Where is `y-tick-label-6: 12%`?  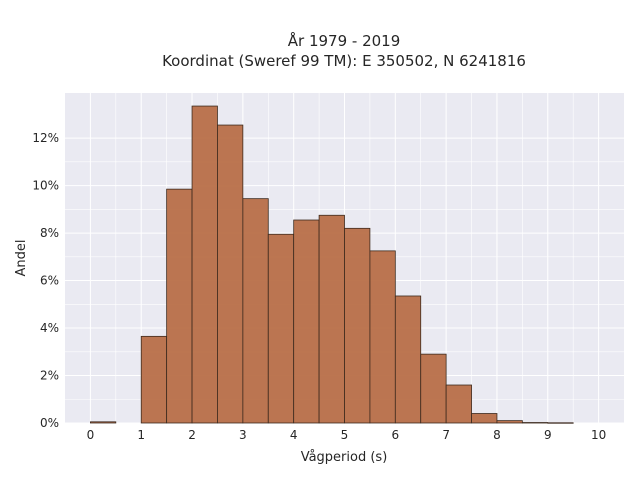 y-tick-label-6: 12% is located at coordinates (45, 138).